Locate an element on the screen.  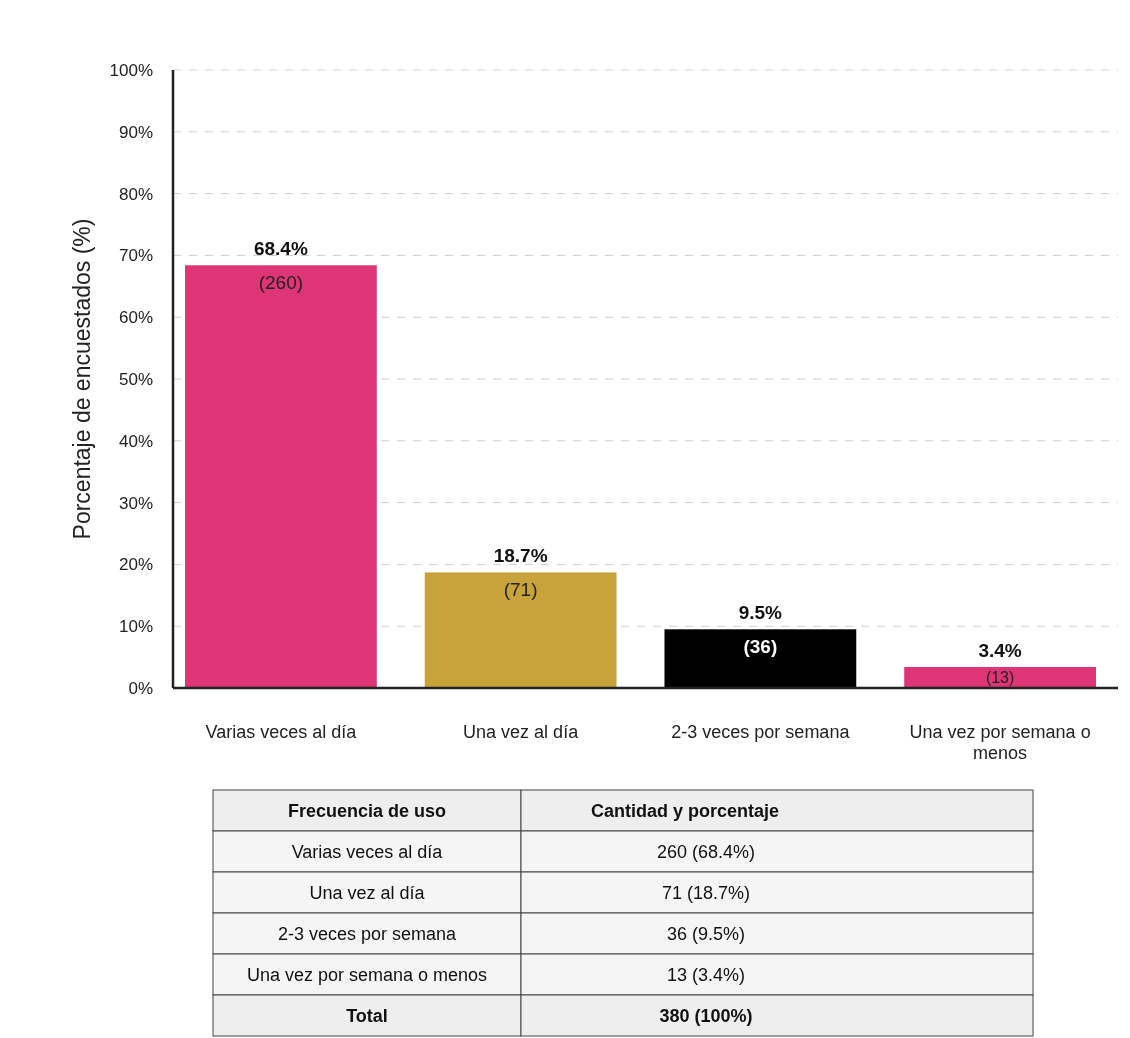
y-tick-label: 30% is located at coordinates (135, 503).